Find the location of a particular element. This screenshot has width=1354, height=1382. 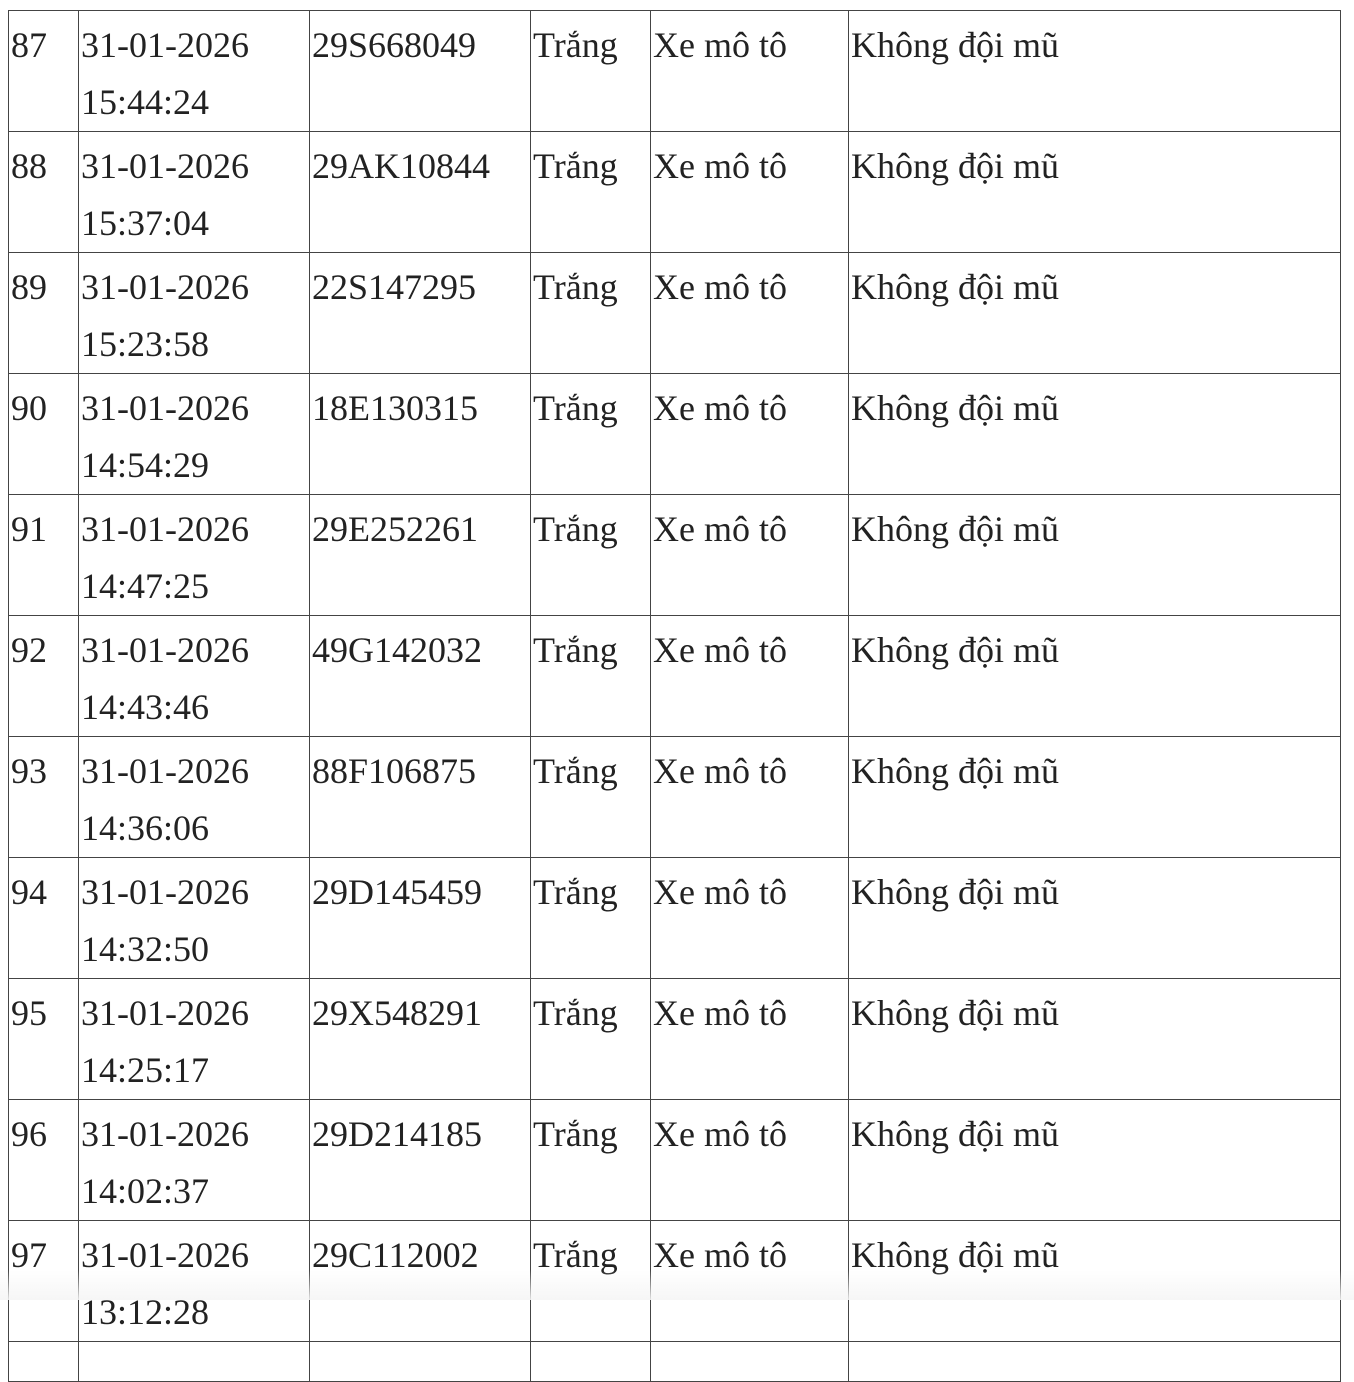

cell-row-number: 90 is located at coordinates (43, 434).